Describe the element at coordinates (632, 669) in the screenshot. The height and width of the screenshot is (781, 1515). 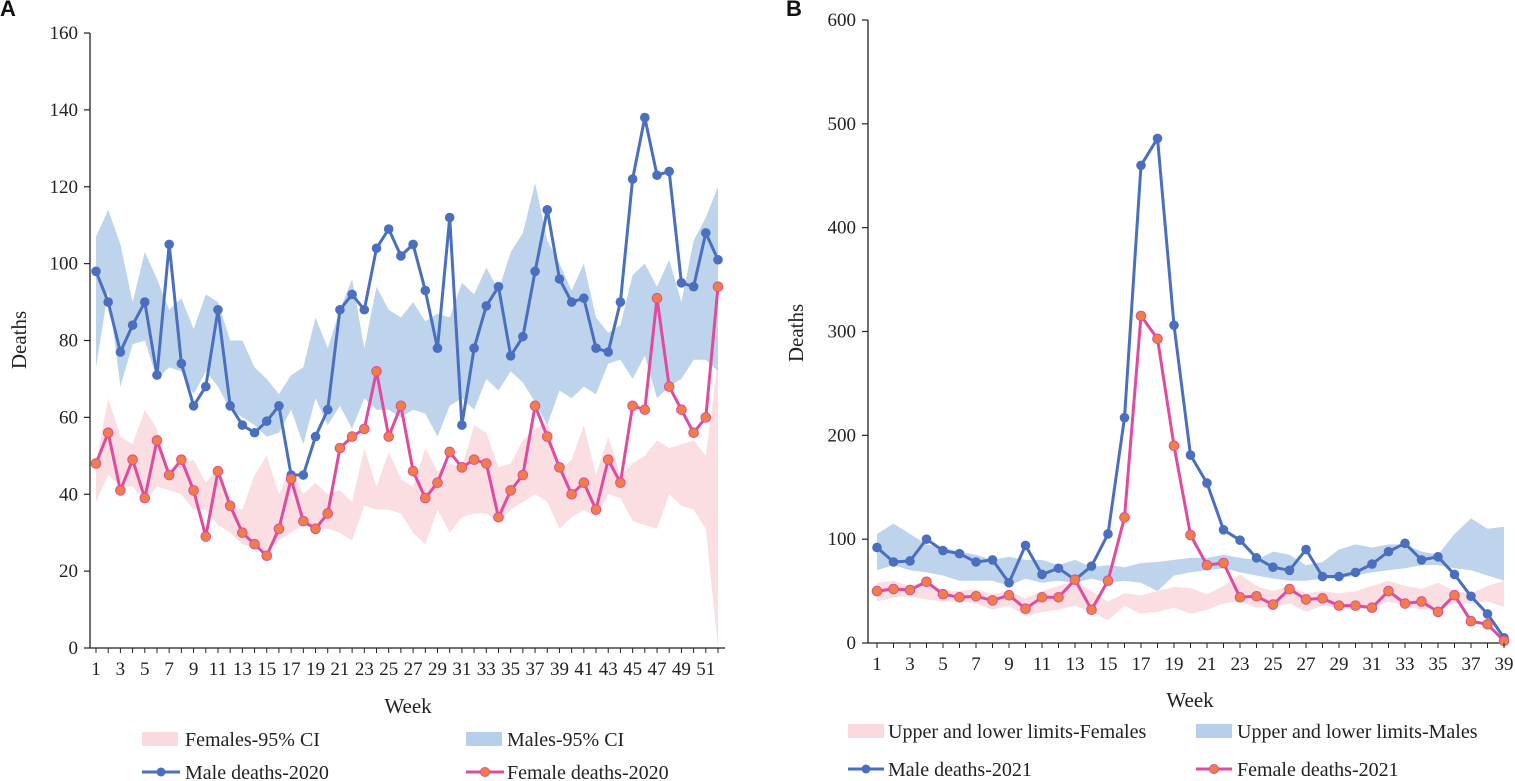
I see `x-tick-label: 45` at that location.